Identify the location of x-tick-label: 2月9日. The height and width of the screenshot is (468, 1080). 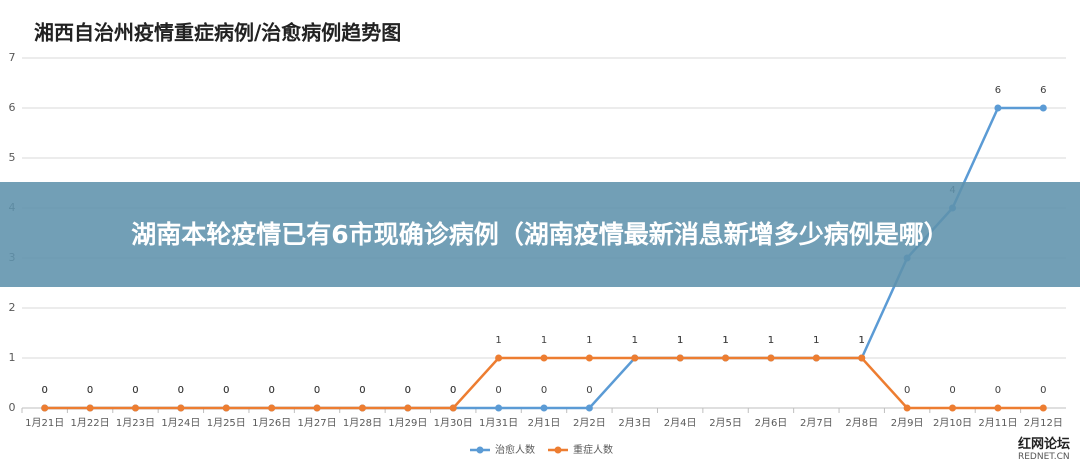
(907, 423).